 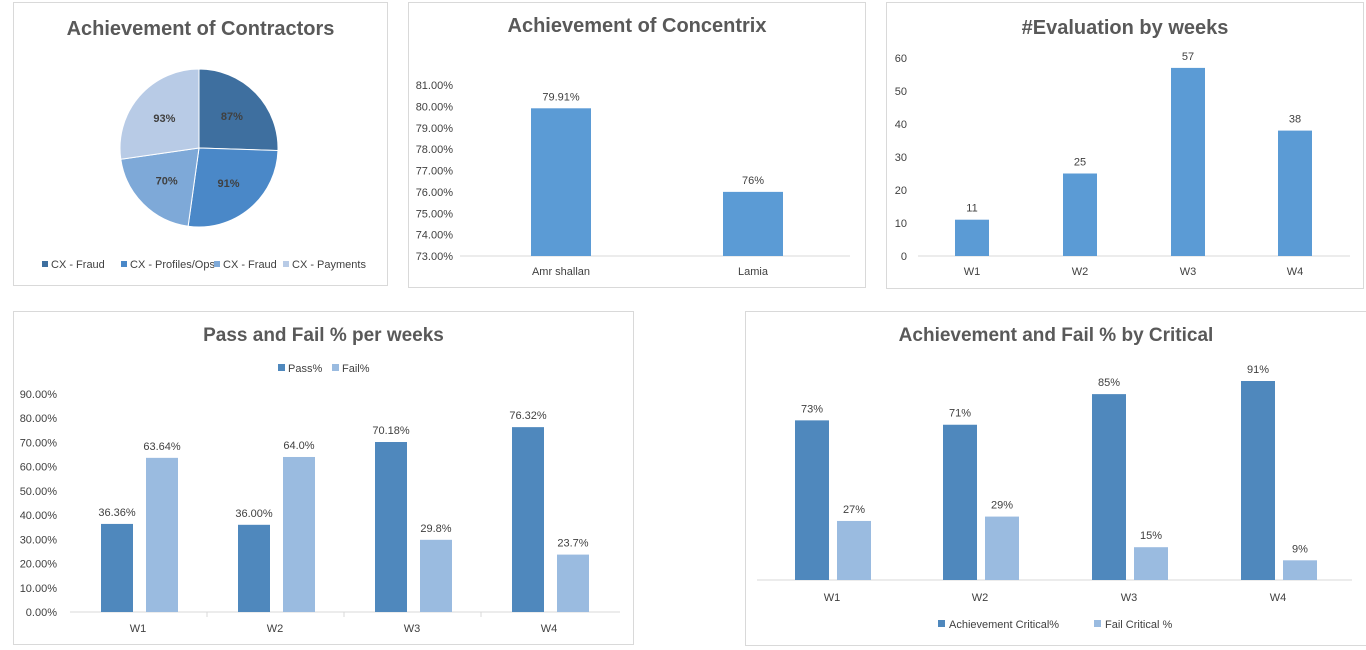 I want to click on data-label: 29%, so click(x=1002, y=506).